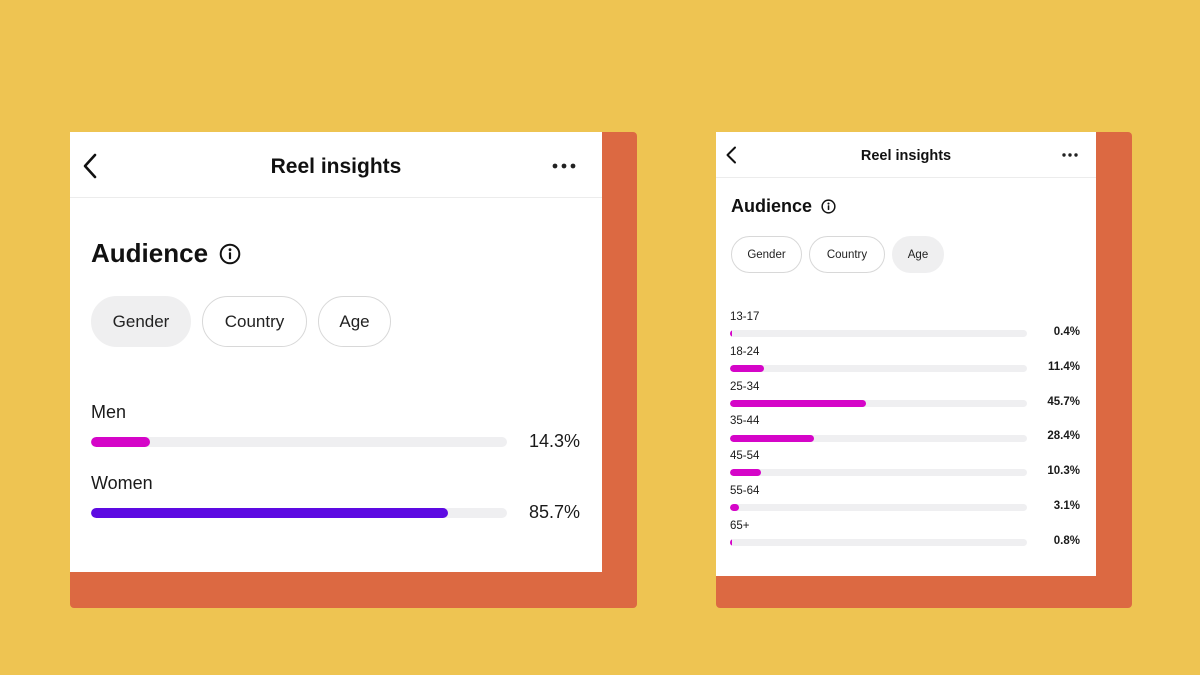 The width and height of the screenshot is (1200, 675). Describe the element at coordinates (905, 361) in the screenshot. I see `bar-row: 18-24 11.4%` at that location.